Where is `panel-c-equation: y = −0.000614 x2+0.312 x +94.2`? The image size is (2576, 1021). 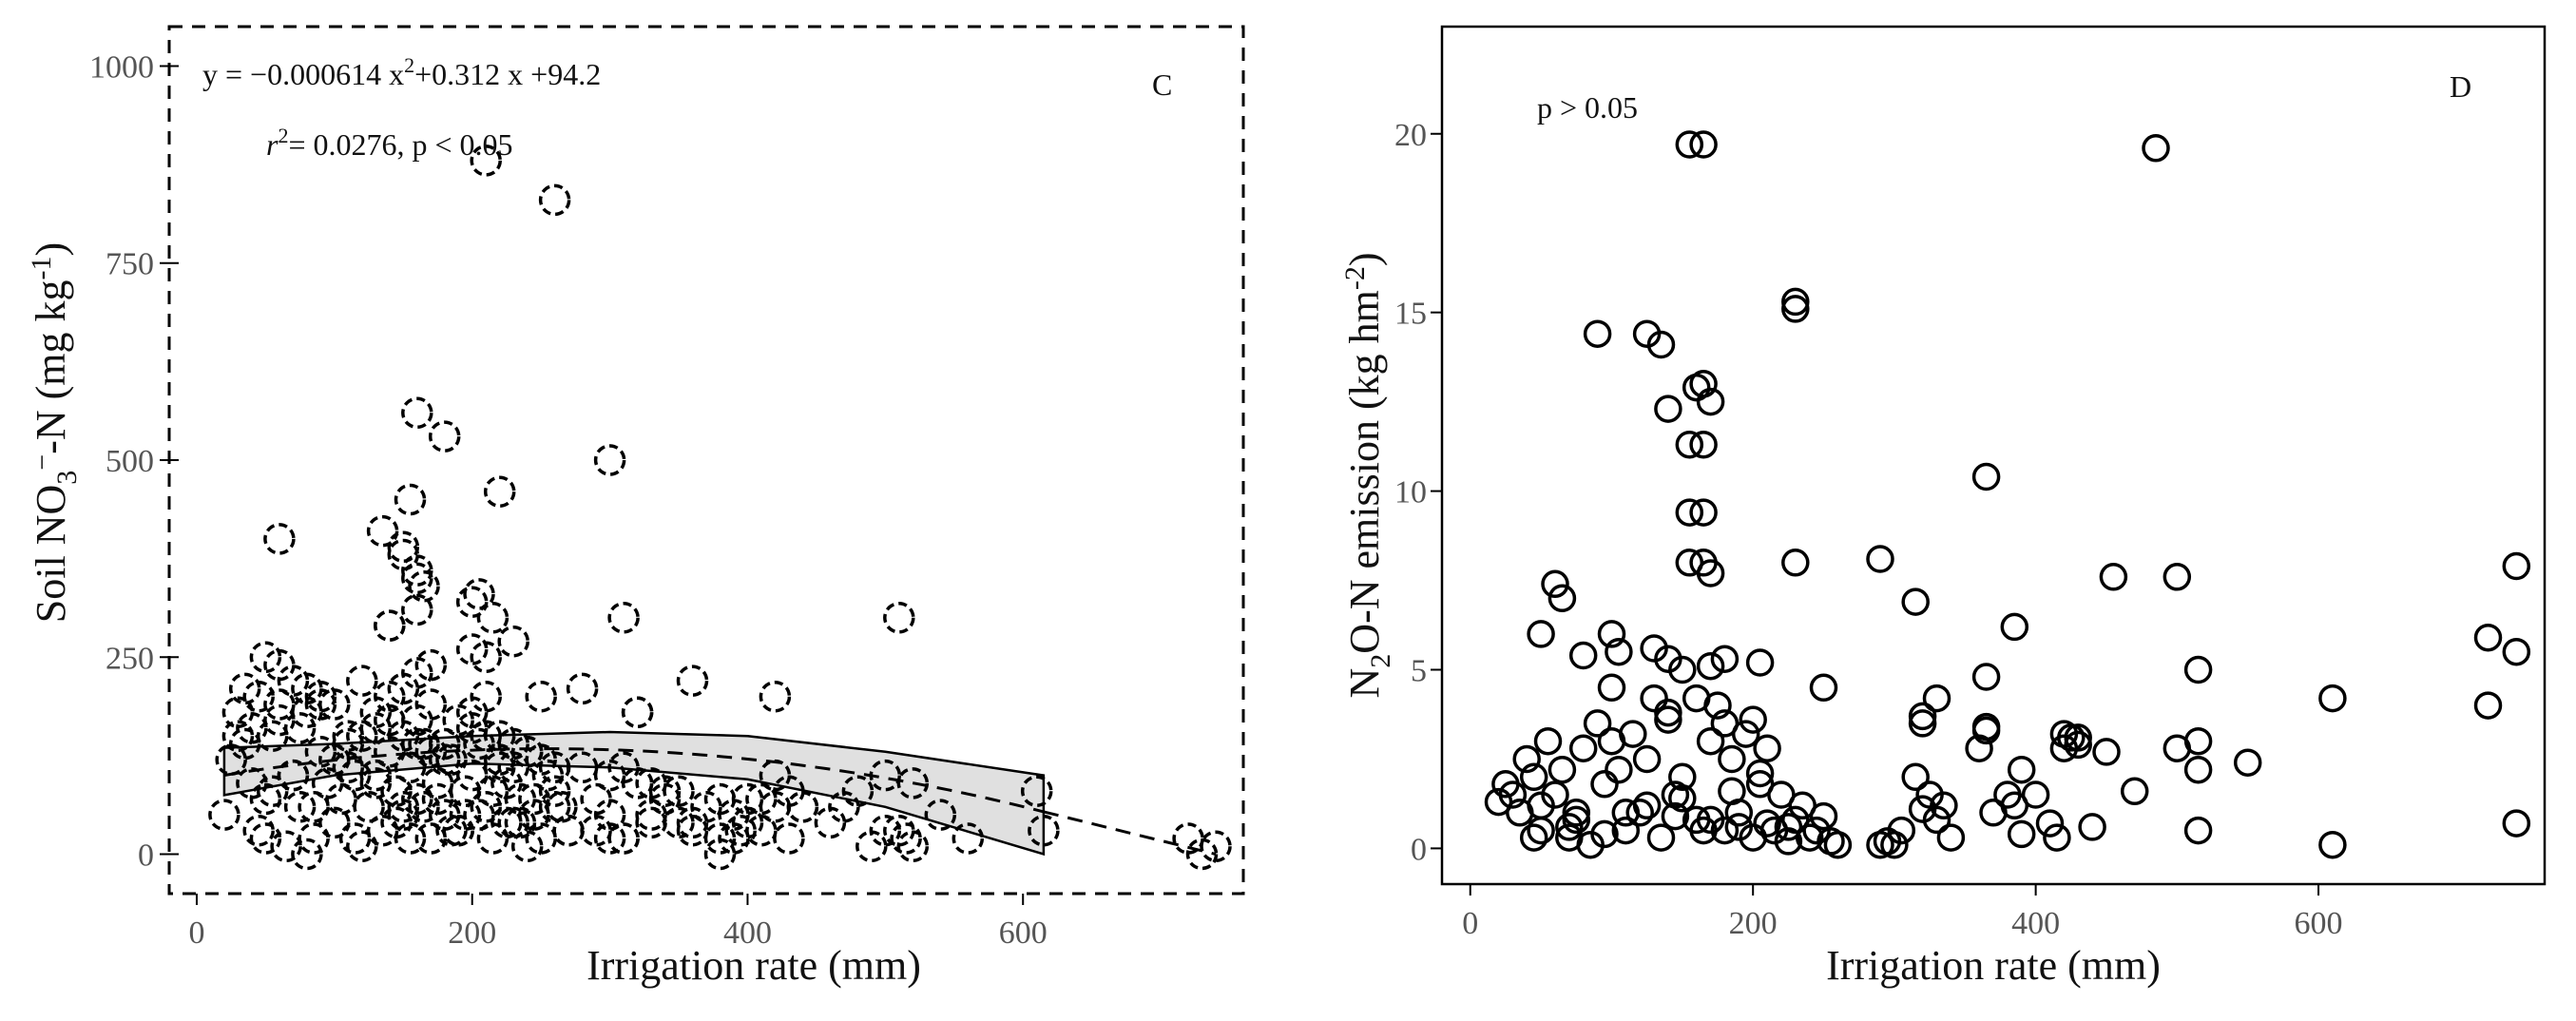 panel-c-equation: y = −0.000614 x2+0.312 x +94.2 is located at coordinates (402, 72).